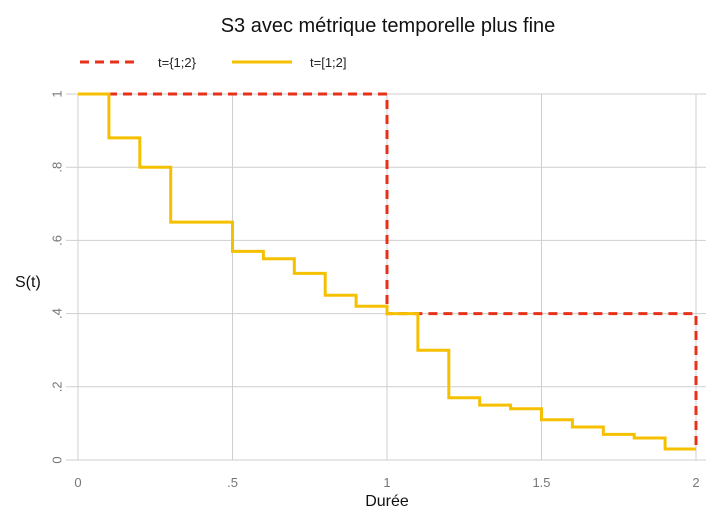  What do you see at coordinates (695, 482) in the screenshot?
I see `x-tick-label-4: 2` at bounding box center [695, 482].